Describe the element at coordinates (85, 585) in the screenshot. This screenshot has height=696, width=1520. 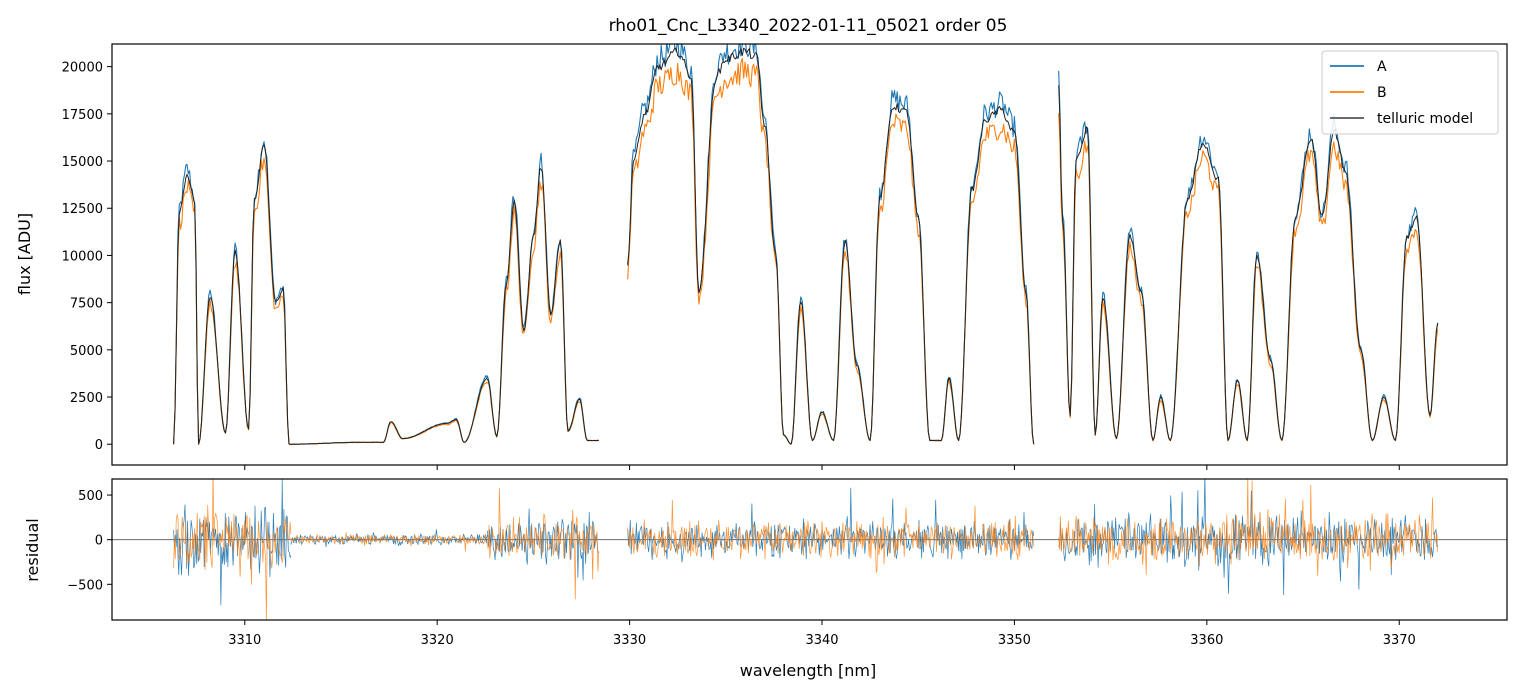
I see `residual-y-tick-label: −500` at that location.